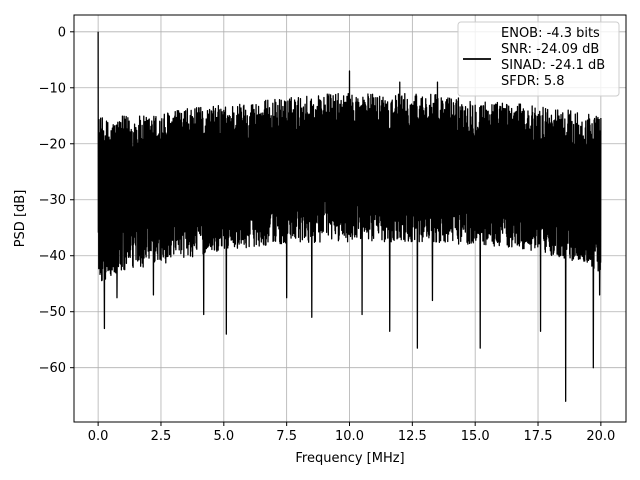  I want to click on y-axis: 0 −10 −20 −30 −40 −50 −60, so click(56, 200).